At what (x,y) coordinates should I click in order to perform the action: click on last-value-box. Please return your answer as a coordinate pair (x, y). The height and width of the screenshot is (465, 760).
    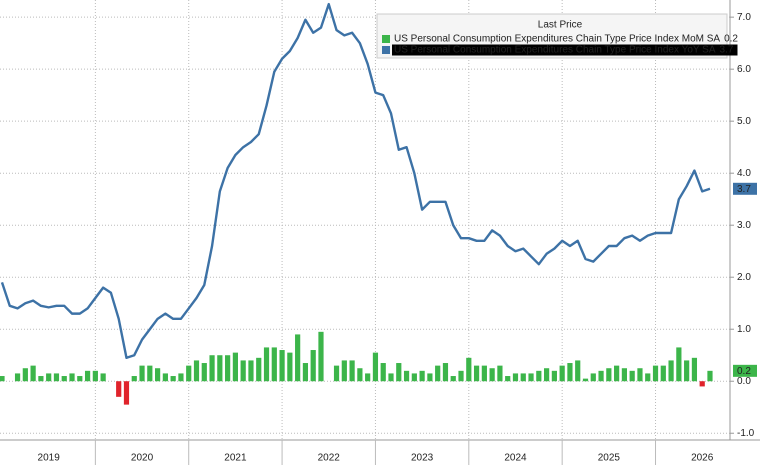
    Looking at the image, I should click on (745, 370).